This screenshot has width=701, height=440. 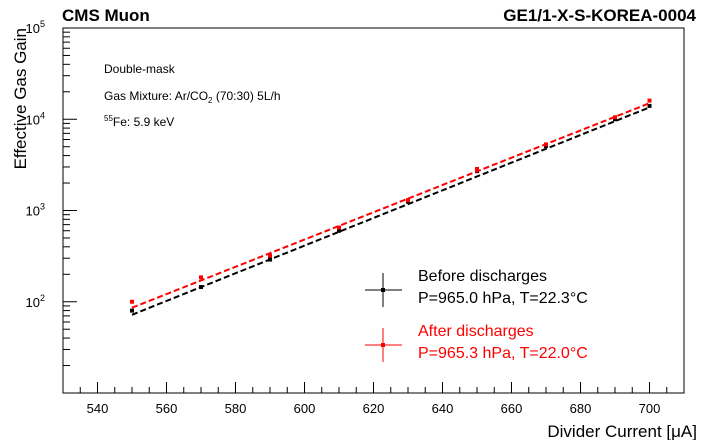 What do you see at coordinates (599, 15) in the screenshot?
I see `header-right: GE1/1-X-S-KOREA-0004` at bounding box center [599, 15].